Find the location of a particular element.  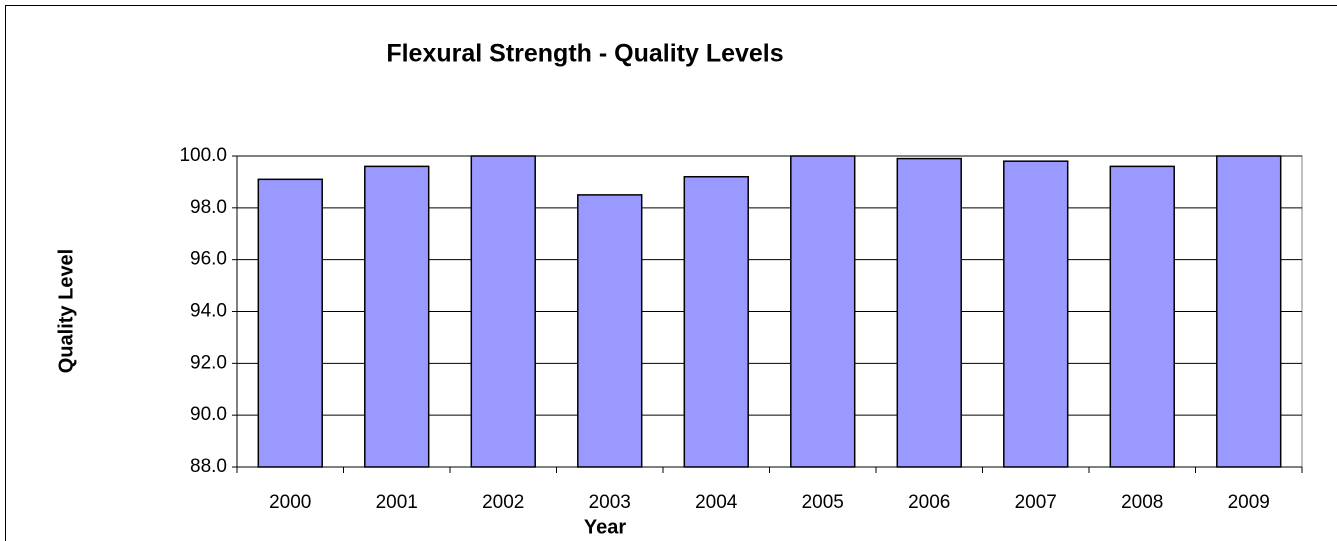

x-tick-label: 2004 is located at coordinates (716, 502).